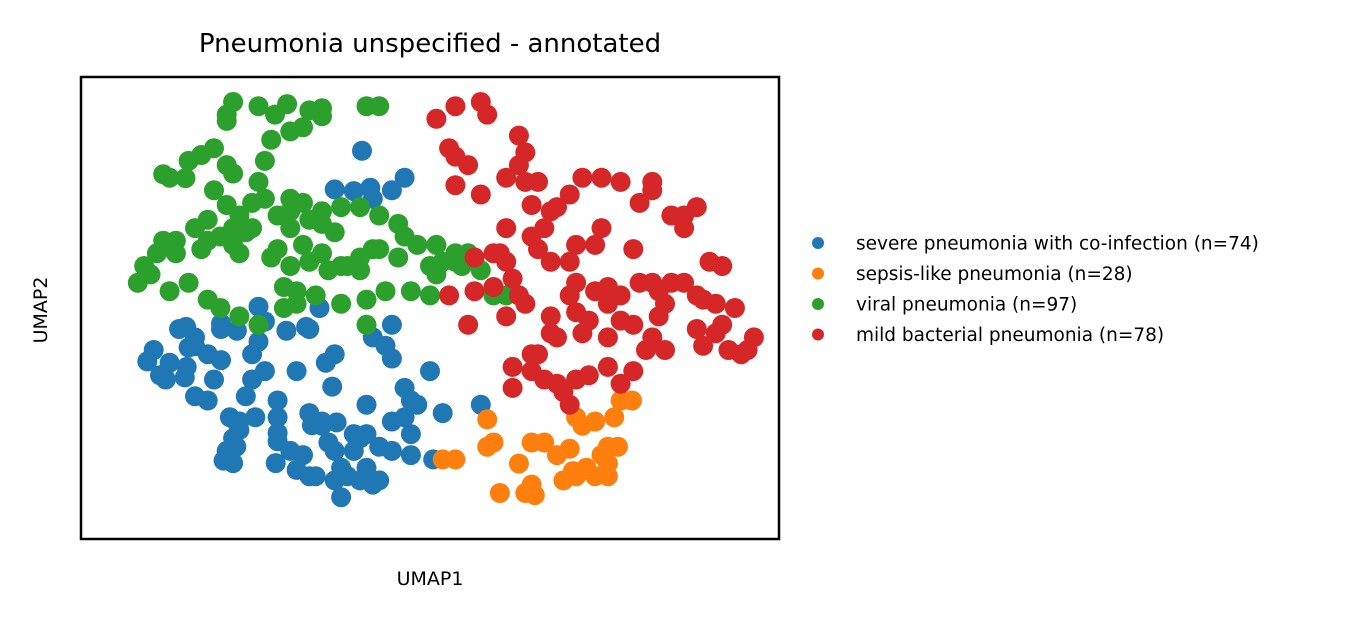 This screenshot has width=1348, height=620. What do you see at coordinates (430, 579) in the screenshot?
I see `x-axis-label: UMAP1` at bounding box center [430, 579].